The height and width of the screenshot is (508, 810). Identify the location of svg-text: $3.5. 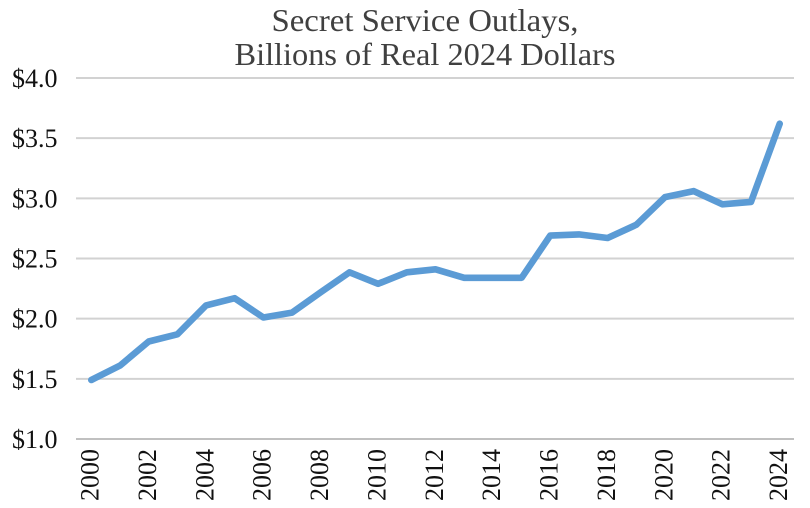
(35, 138).